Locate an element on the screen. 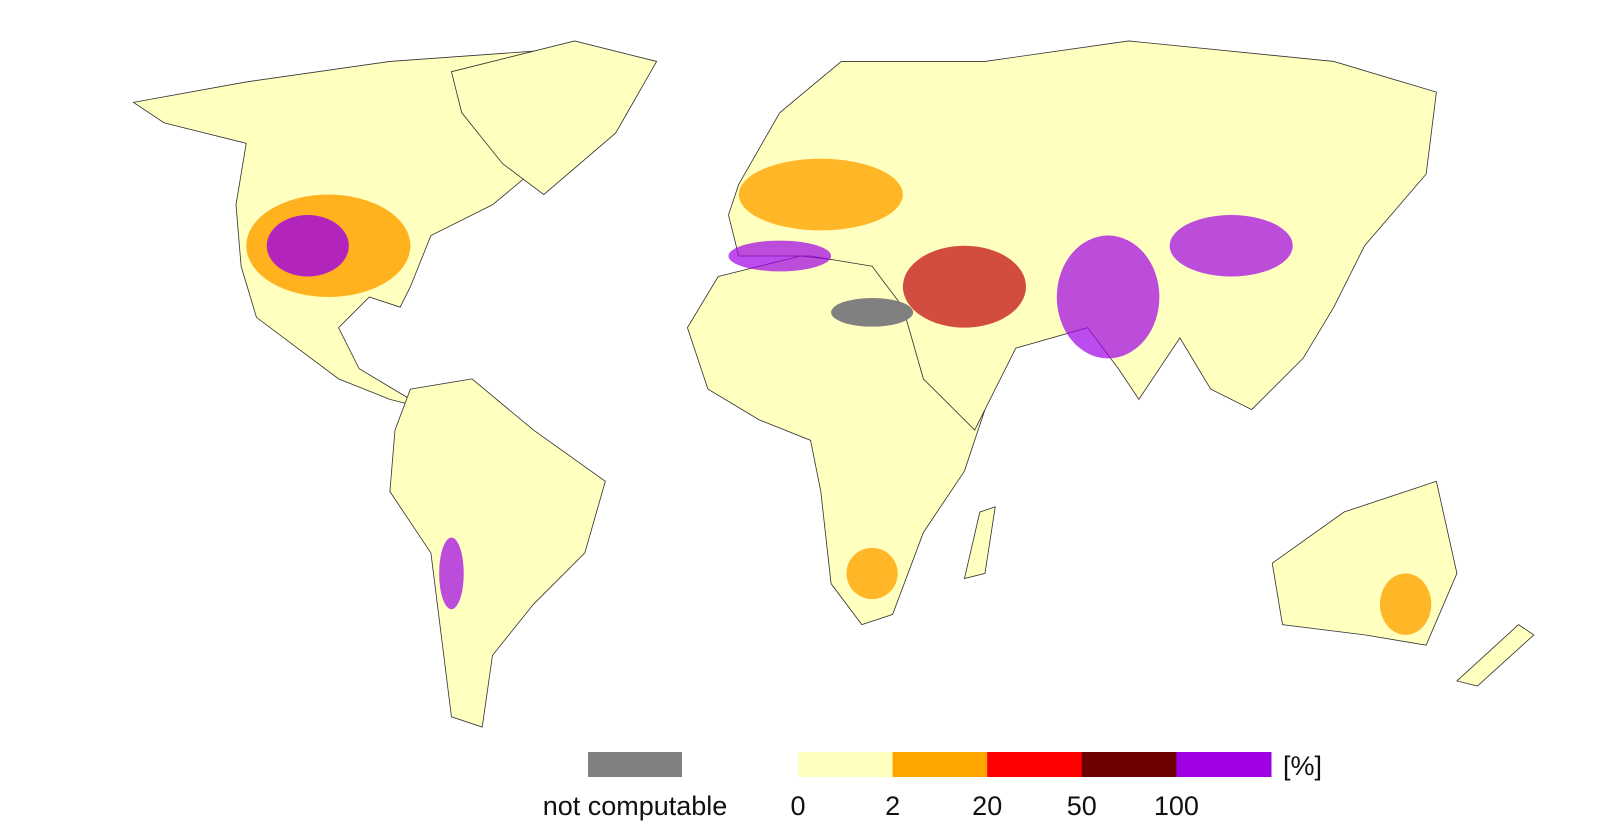  unit-label: [%] is located at coordinates (1302, 766).